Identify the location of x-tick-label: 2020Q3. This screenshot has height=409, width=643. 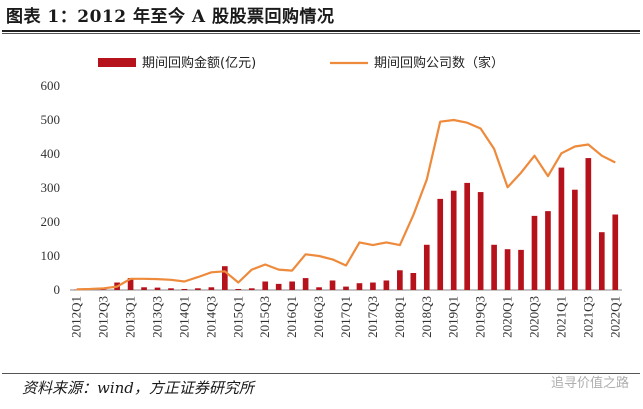
(533, 317).